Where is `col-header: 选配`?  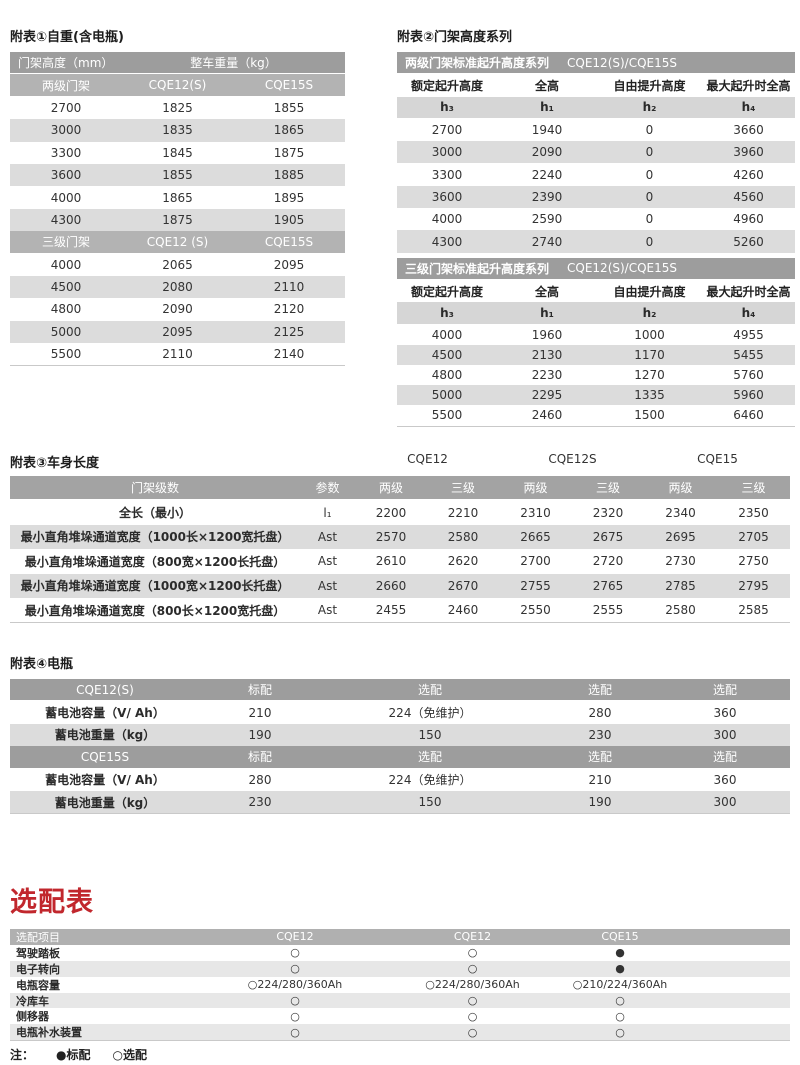 col-header: 选配 is located at coordinates (724, 690).